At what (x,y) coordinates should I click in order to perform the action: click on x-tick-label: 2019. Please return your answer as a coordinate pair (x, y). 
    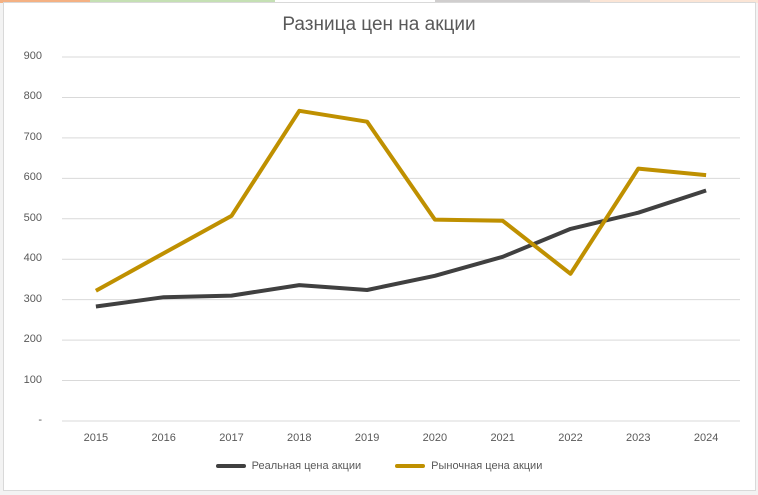
    Looking at the image, I should click on (367, 438).